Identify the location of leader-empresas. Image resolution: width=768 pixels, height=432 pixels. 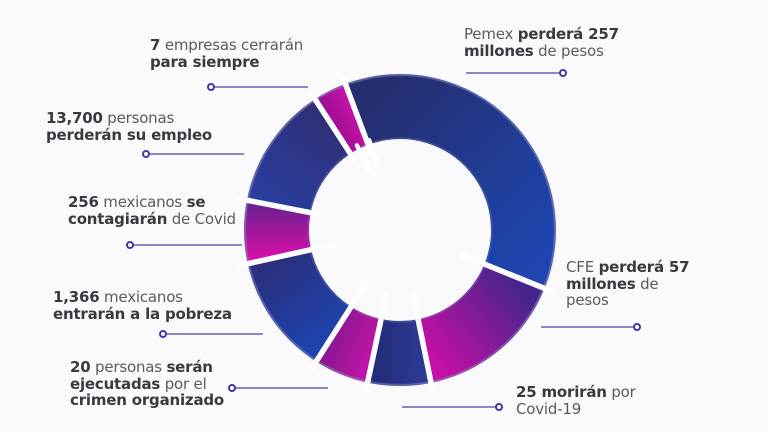
(257, 87).